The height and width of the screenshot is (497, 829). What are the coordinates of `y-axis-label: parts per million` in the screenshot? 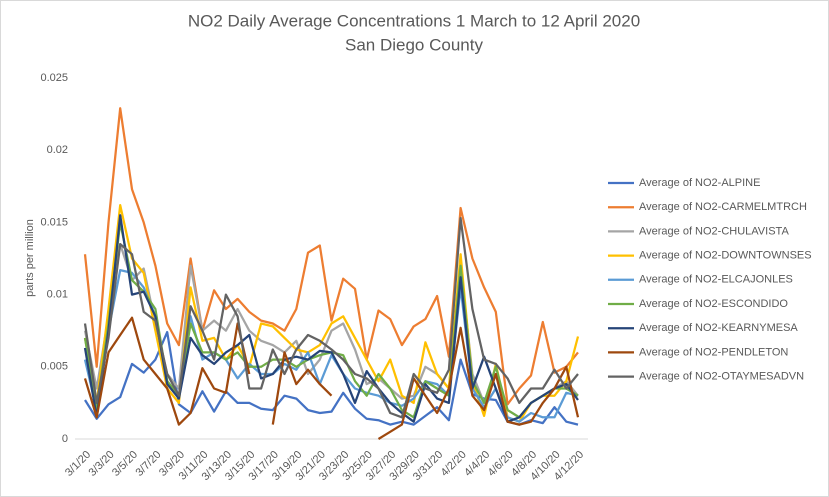 It's located at (30, 258).